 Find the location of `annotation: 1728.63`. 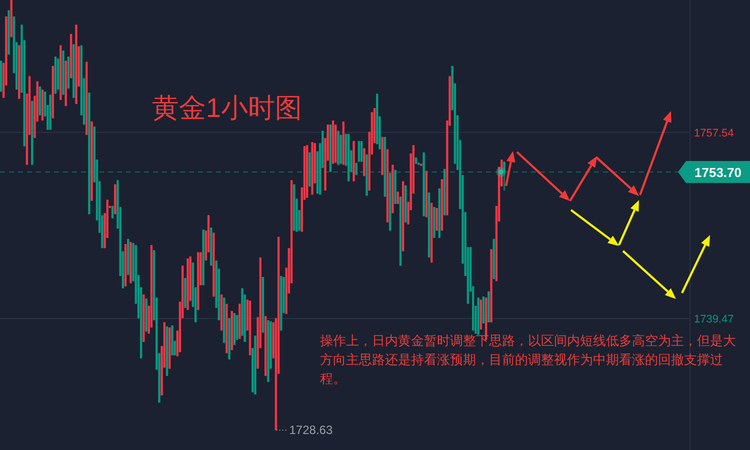

annotation: 1728.63 is located at coordinates (311, 430).